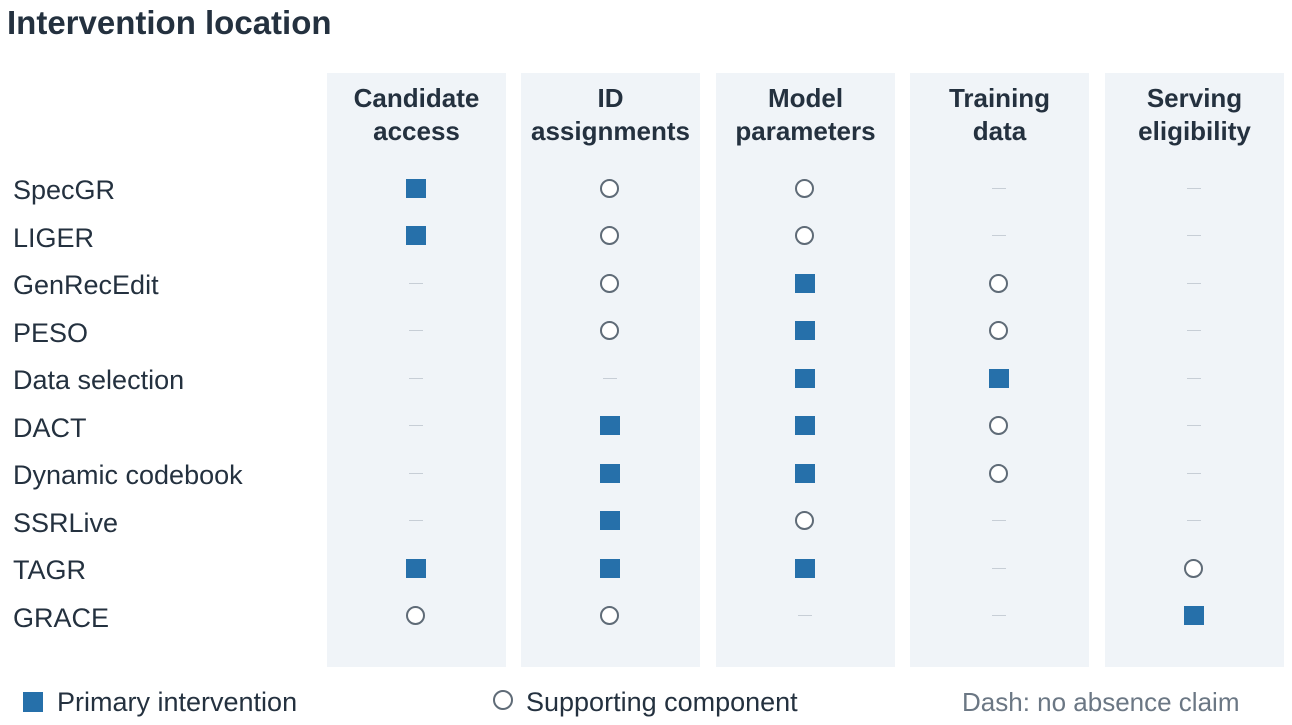 The width and height of the screenshot is (1292, 725). I want to click on row-label: GRACE, so click(61, 617).